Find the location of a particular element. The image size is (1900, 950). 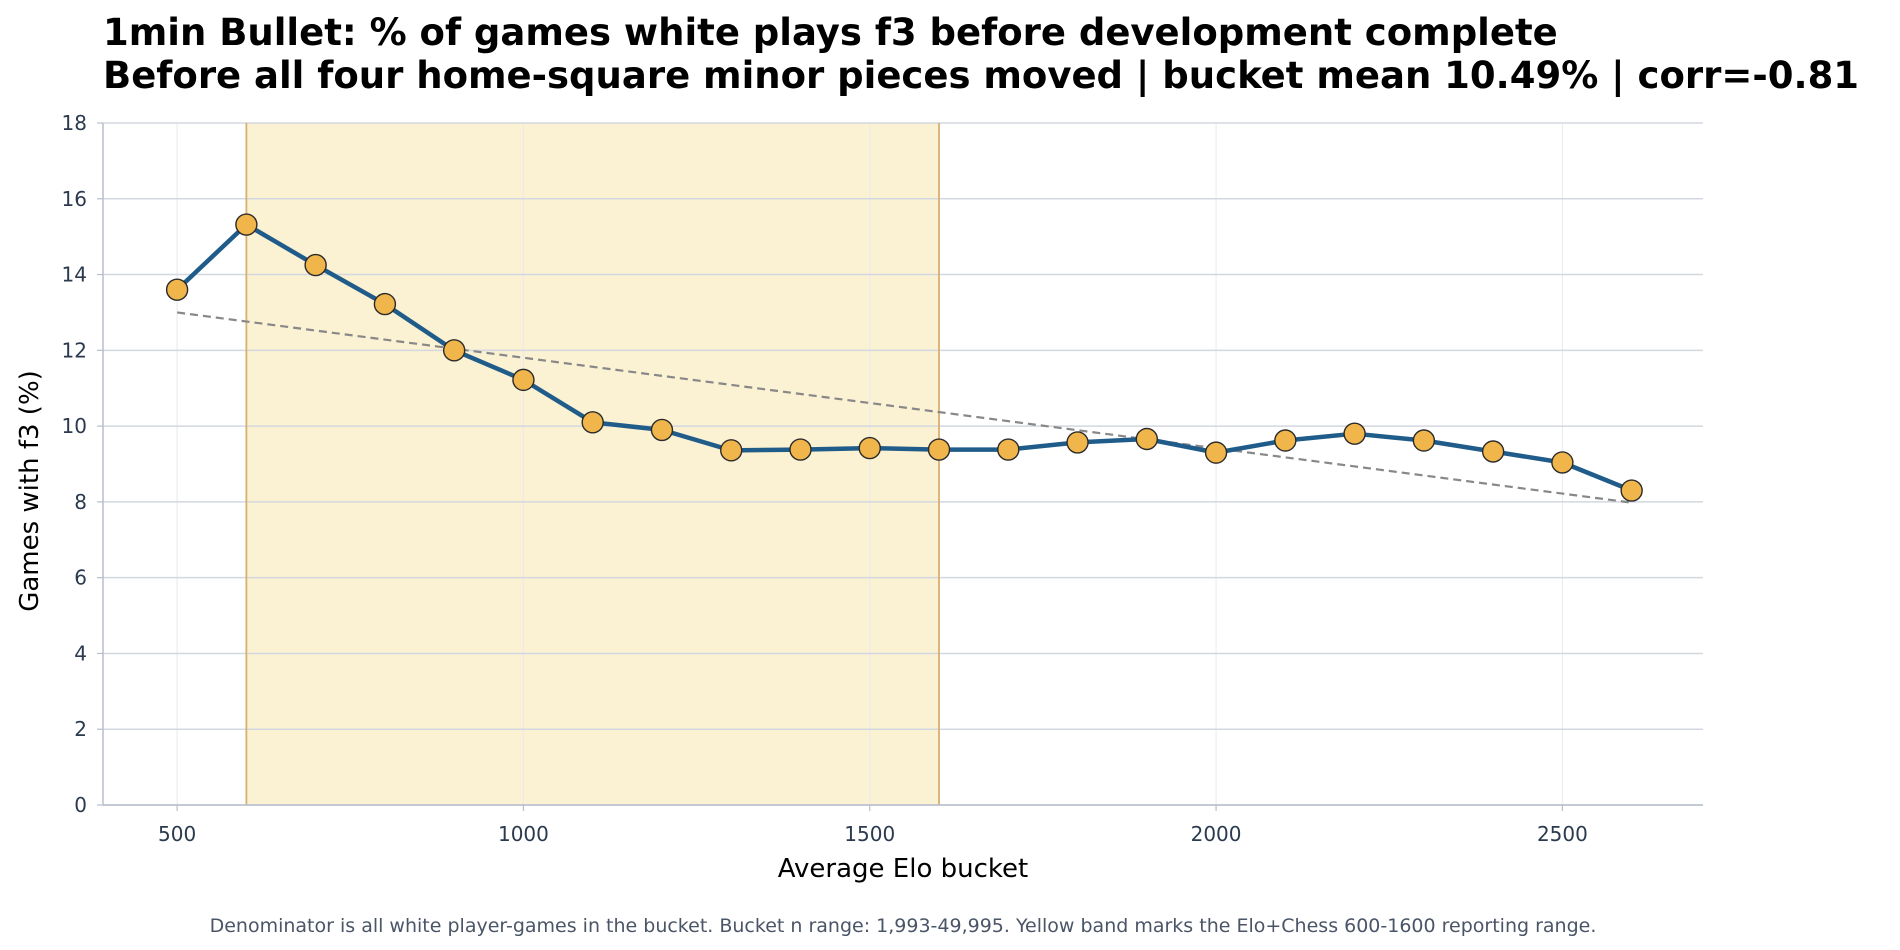

x-tick-label: 1000 is located at coordinates (523, 834).